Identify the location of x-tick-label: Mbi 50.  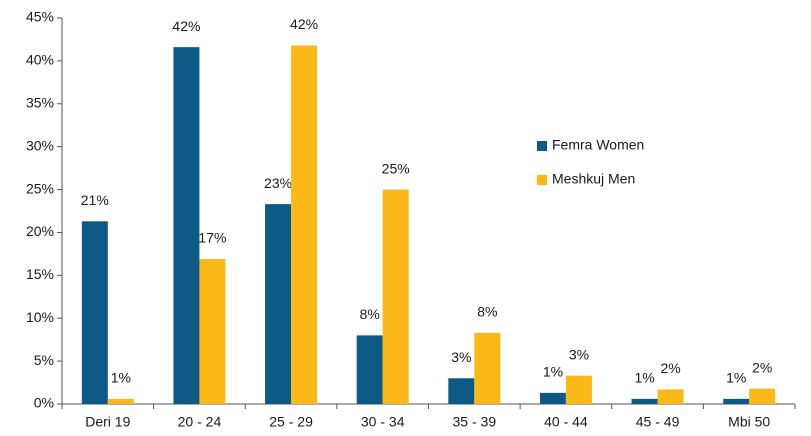
(749, 422).